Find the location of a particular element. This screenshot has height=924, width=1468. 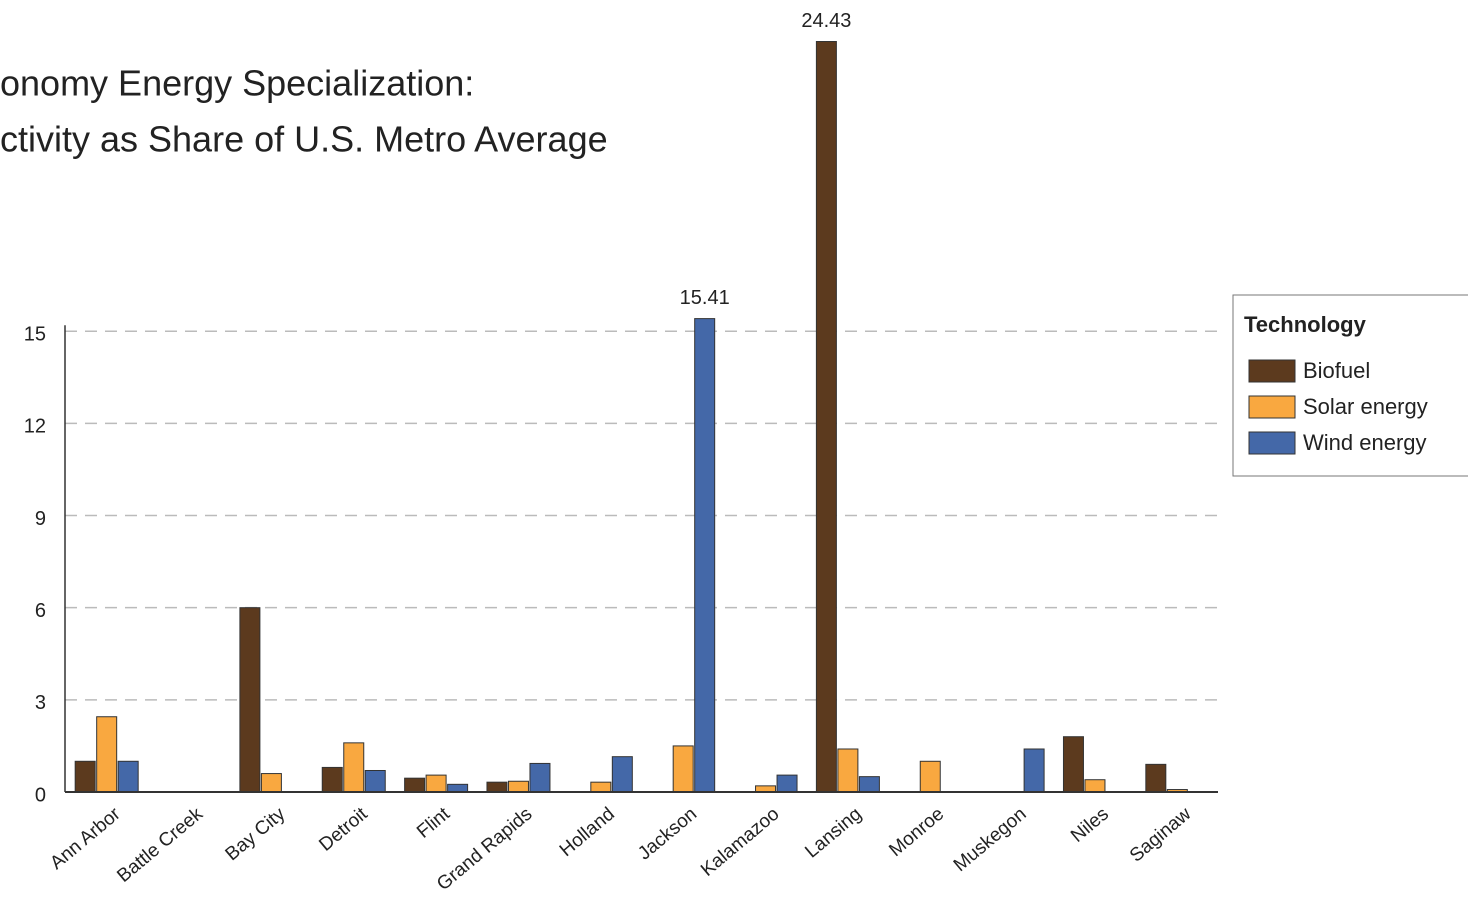

y-tick-label: 9 is located at coordinates (40, 519).